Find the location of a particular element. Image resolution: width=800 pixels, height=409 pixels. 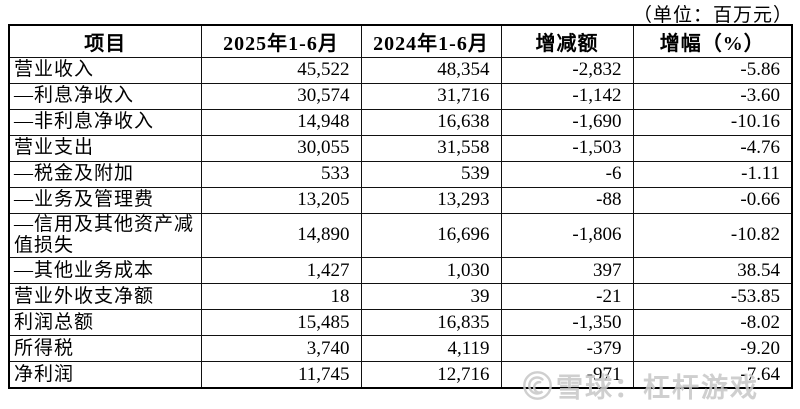

change-amount-cell: -1,806 is located at coordinates (567, 235).